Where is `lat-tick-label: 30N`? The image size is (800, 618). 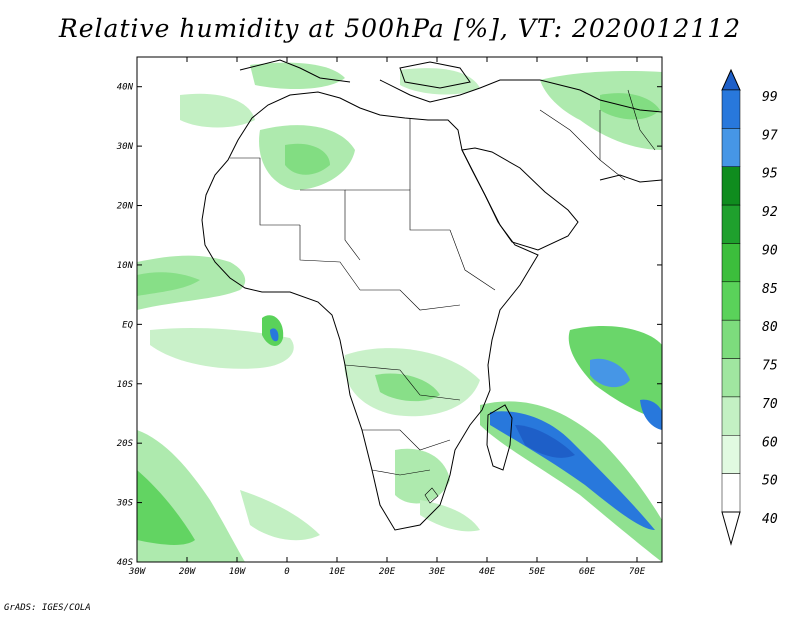 lat-tick-label: 30N is located at coordinates (125, 147).